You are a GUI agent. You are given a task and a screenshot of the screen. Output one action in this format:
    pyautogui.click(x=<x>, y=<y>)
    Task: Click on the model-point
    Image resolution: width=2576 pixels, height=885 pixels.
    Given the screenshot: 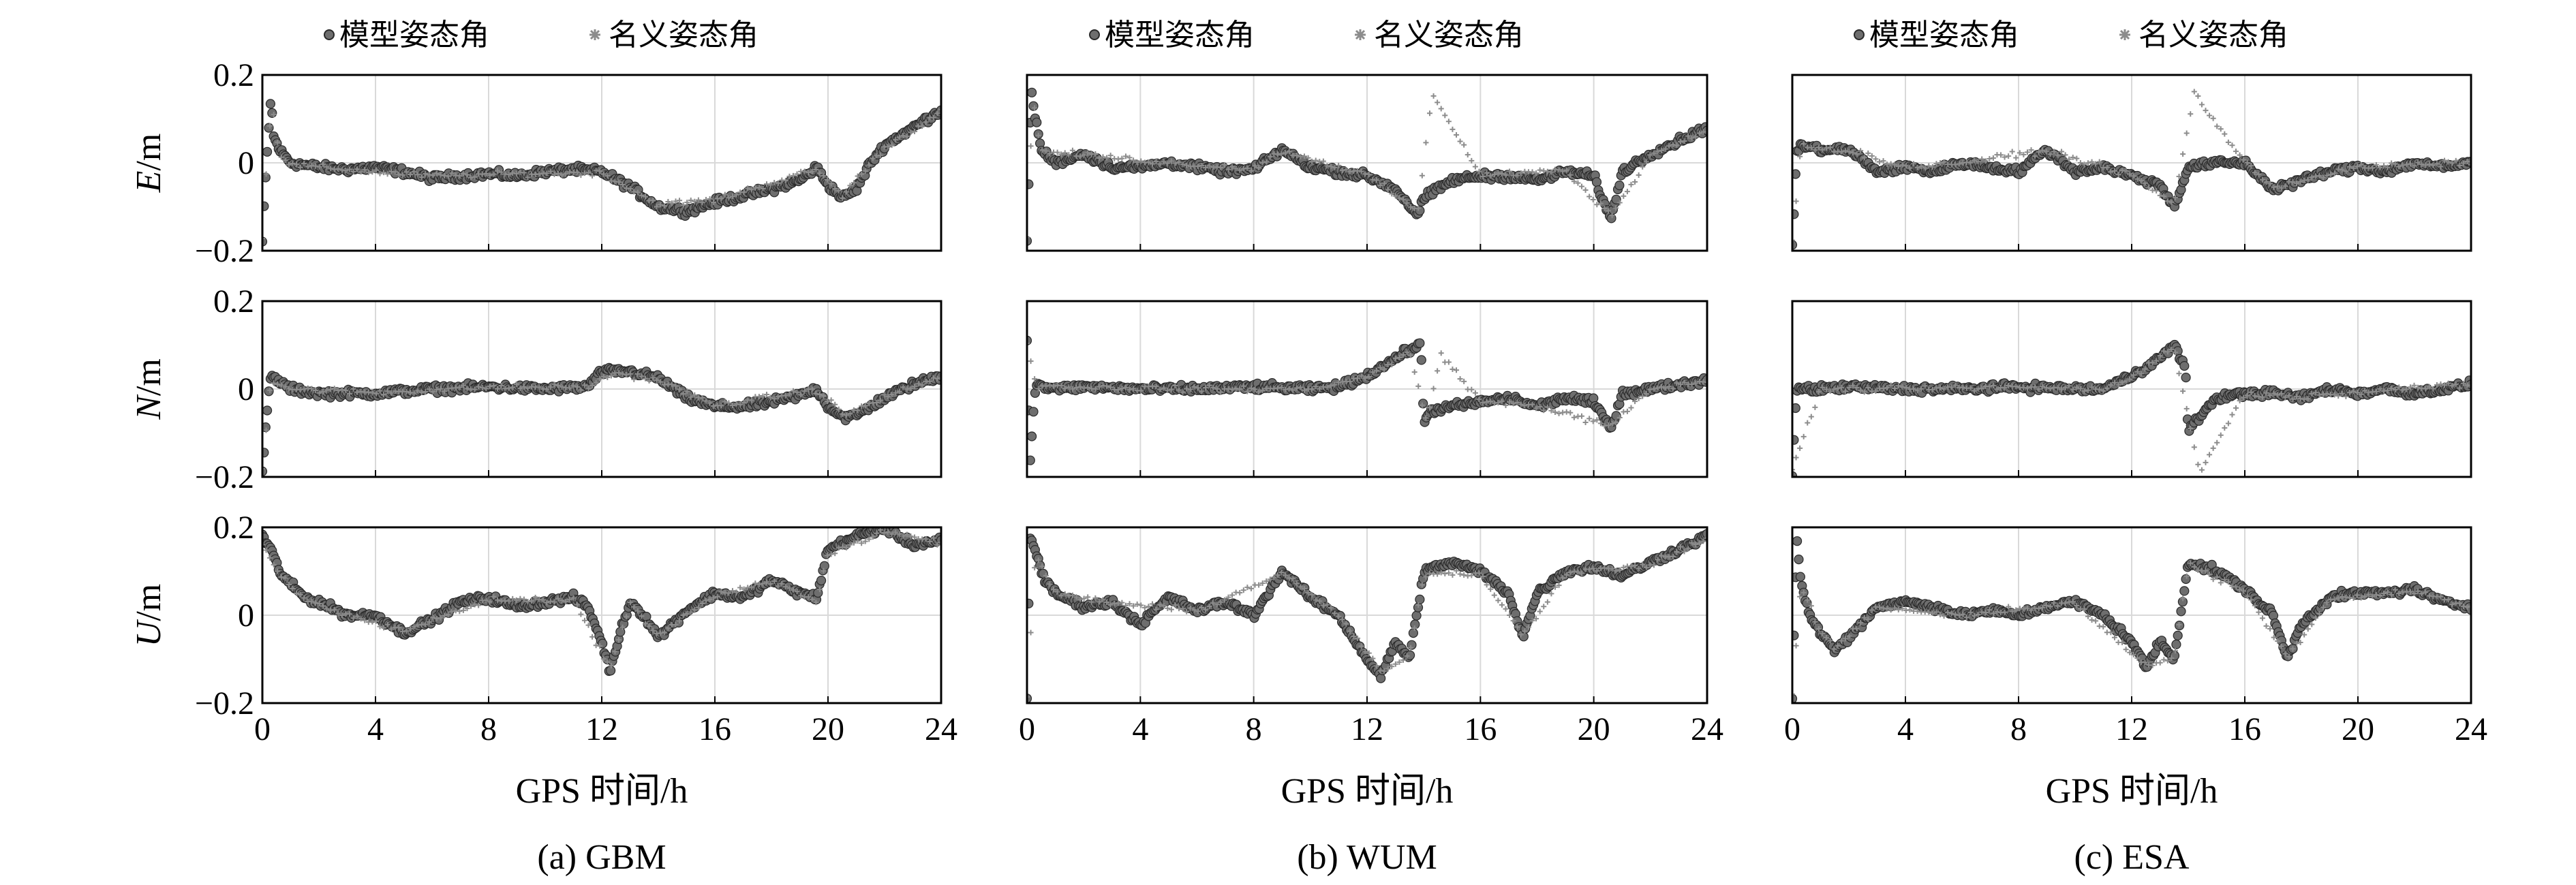 What is the action you would take?
    pyautogui.click(x=265, y=453)
    